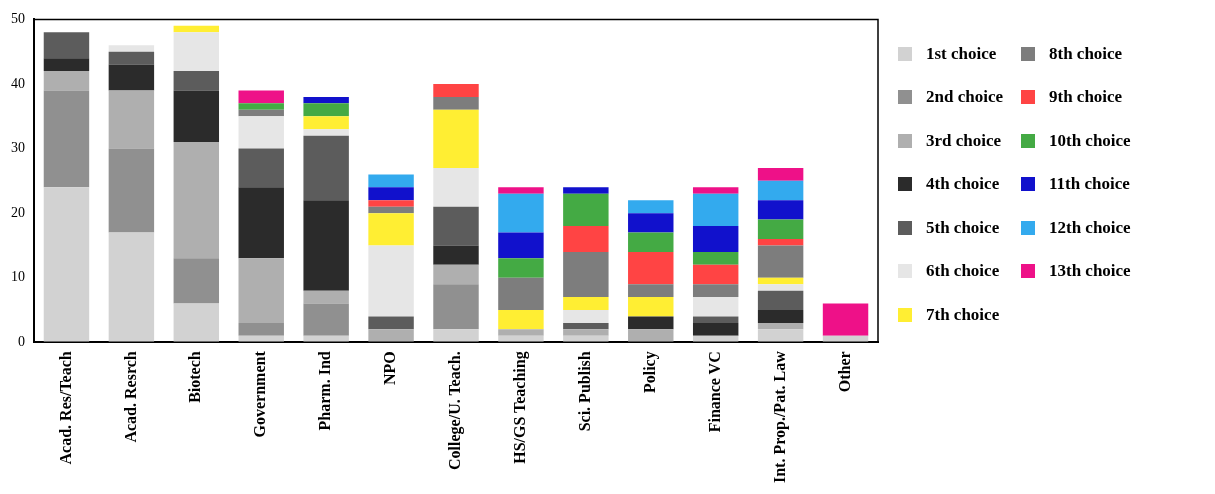  I want to click on legend-label: 4th choice, so click(963, 184).